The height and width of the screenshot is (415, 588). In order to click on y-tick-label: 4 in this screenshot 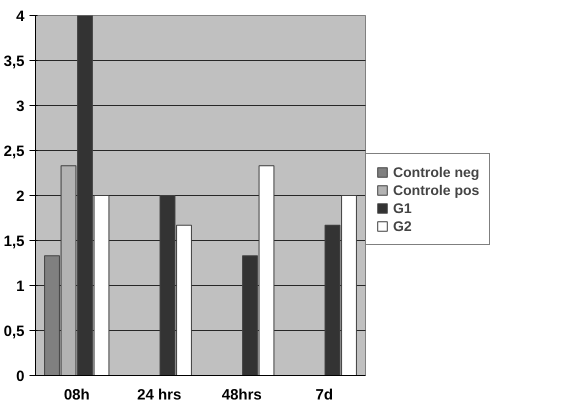, I will do `click(21, 16)`.